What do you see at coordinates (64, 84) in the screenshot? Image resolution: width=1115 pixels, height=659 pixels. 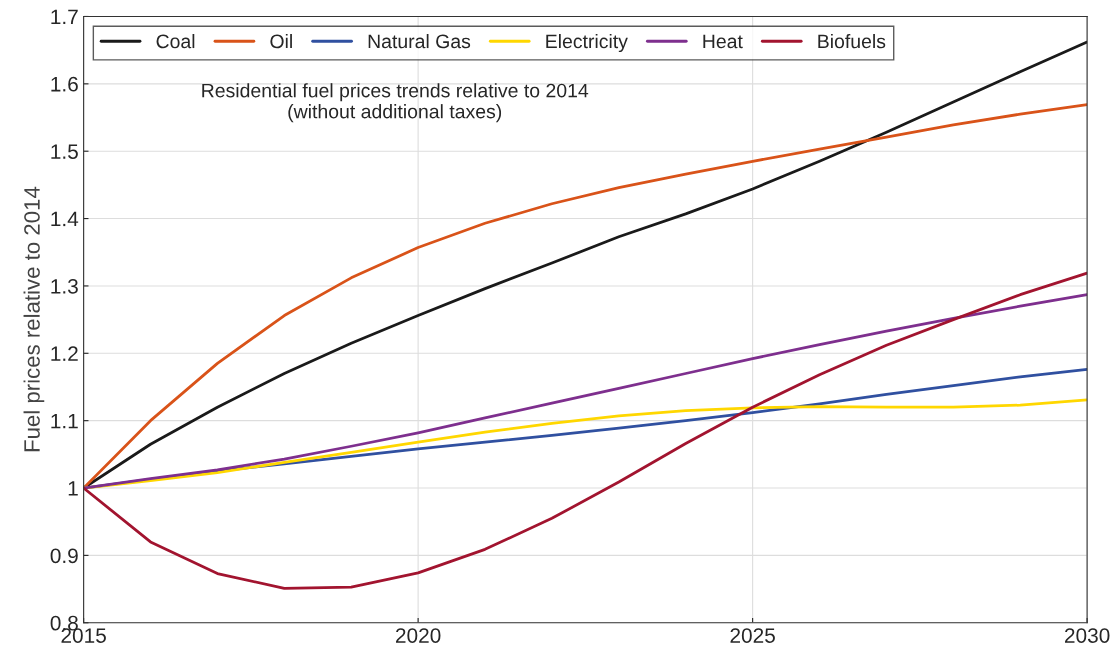 I see `y-tick-label: 1.6` at bounding box center [64, 84].